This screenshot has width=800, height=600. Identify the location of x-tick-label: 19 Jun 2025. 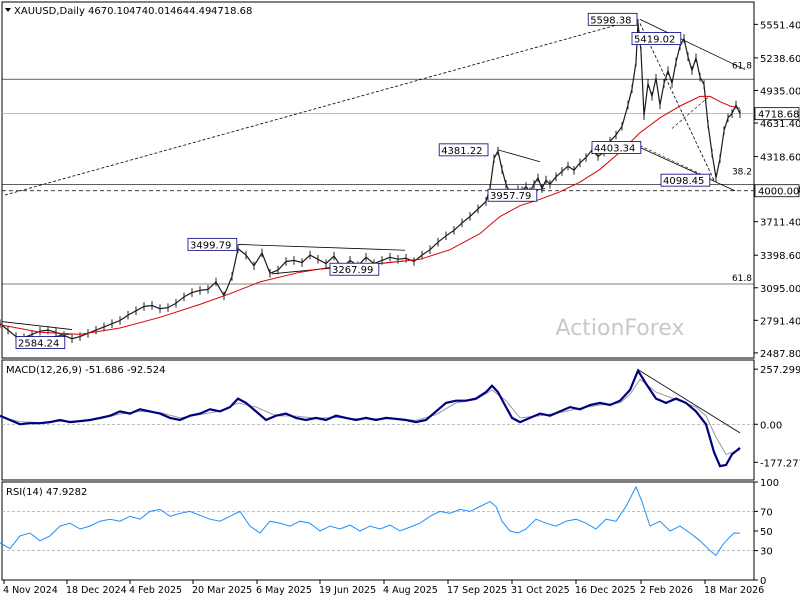
(347, 590).